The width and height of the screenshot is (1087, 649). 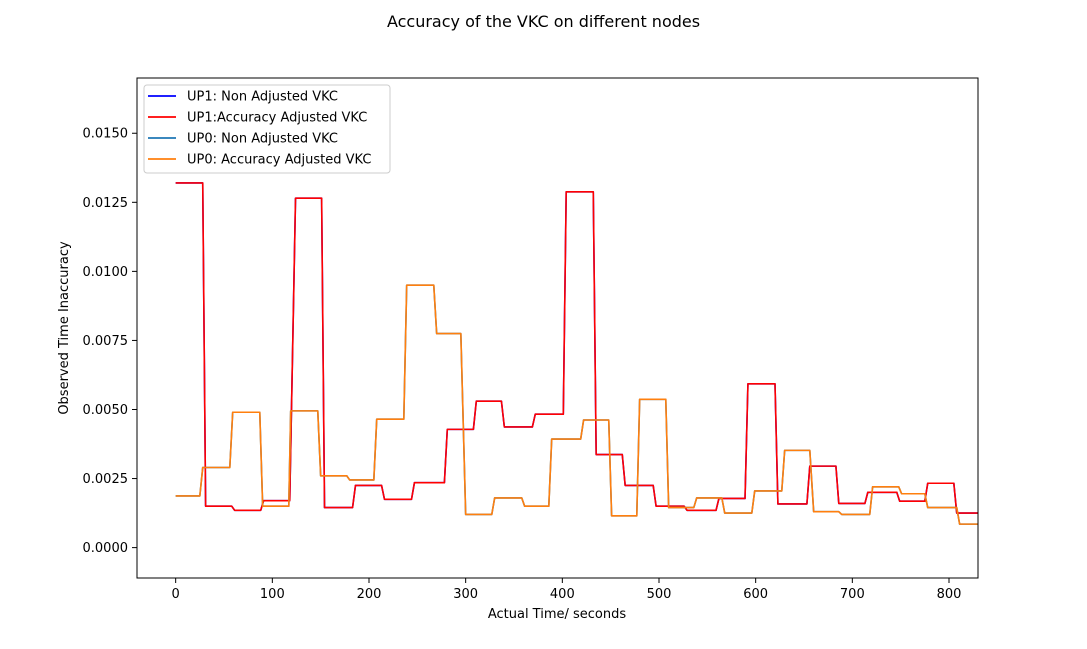 What do you see at coordinates (949, 594) in the screenshot?
I see `x-tick-label: 800` at bounding box center [949, 594].